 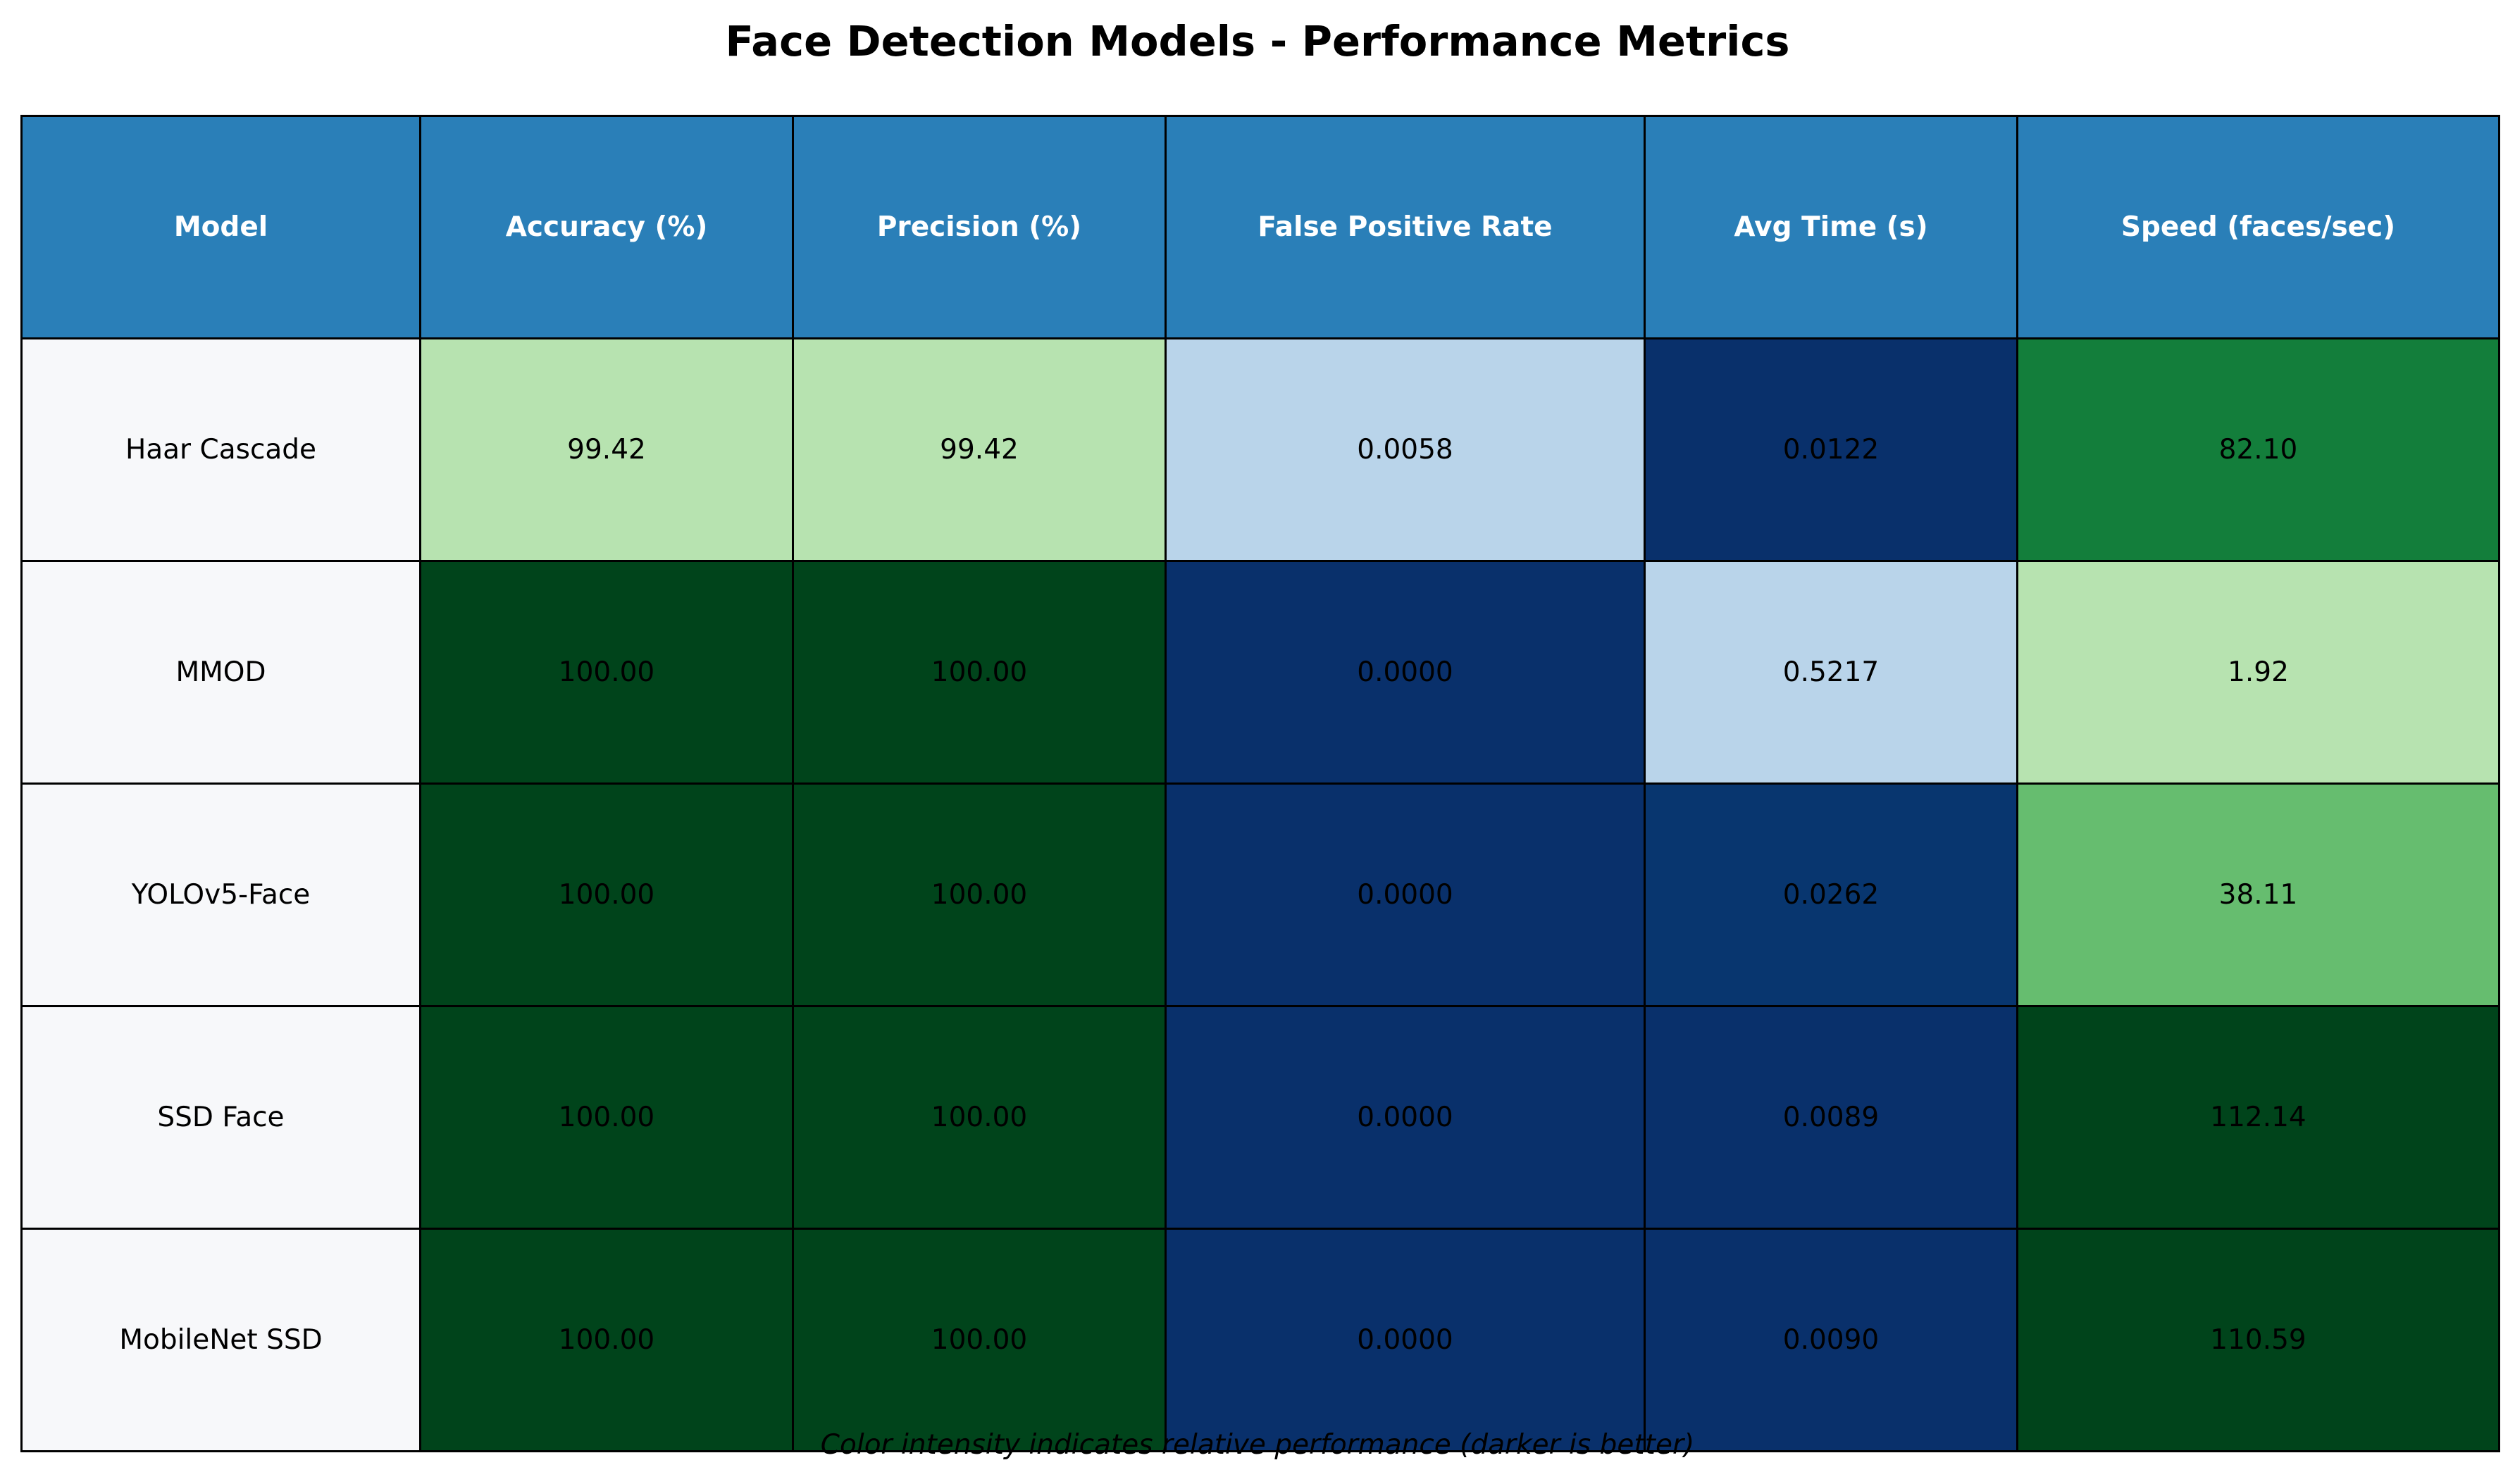 What do you see at coordinates (1831, 672) in the screenshot?
I see `avg-time-cell: 0.5217` at bounding box center [1831, 672].